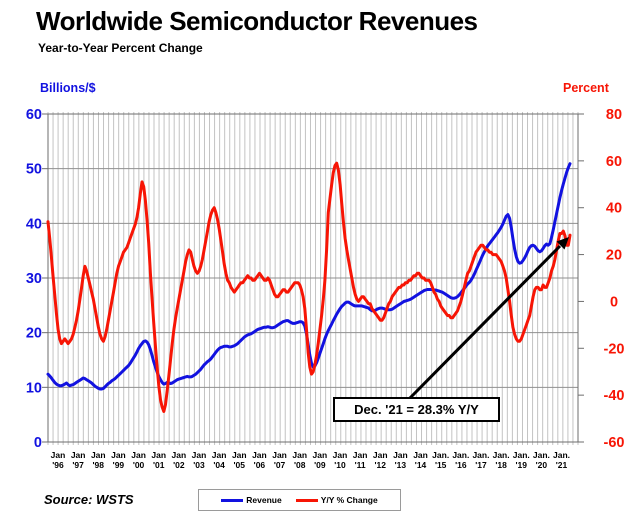 The height and width of the screenshot is (523, 640). Describe the element at coordinates (488, 318) in the screenshot. I see `annotation-arrow` at that location.